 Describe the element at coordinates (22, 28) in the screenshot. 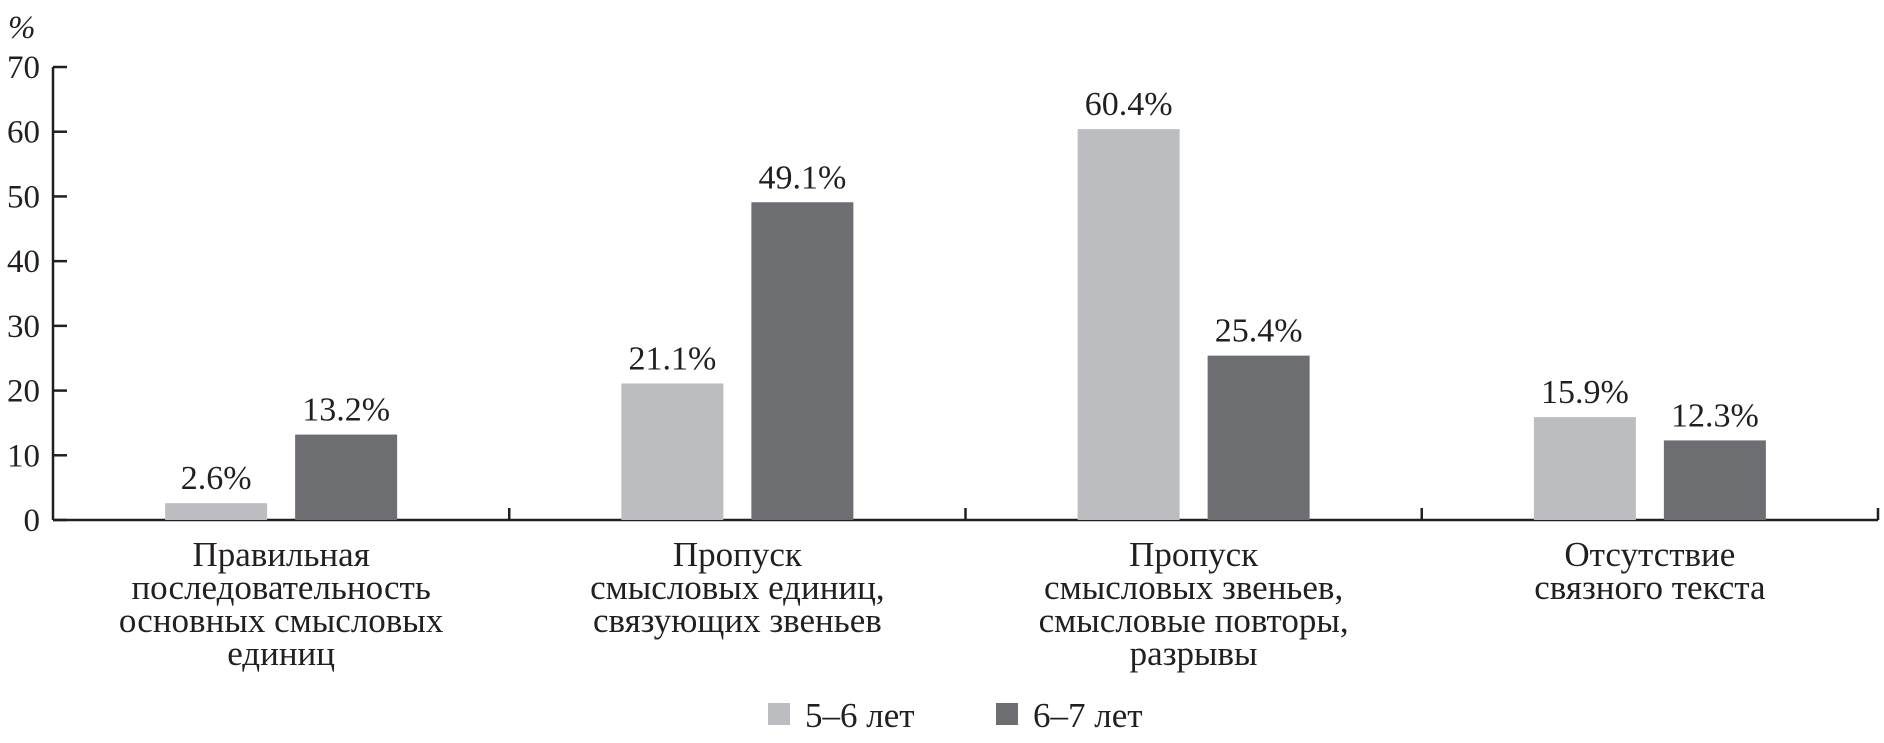

I see `y-axis-unit-label: %` at that location.